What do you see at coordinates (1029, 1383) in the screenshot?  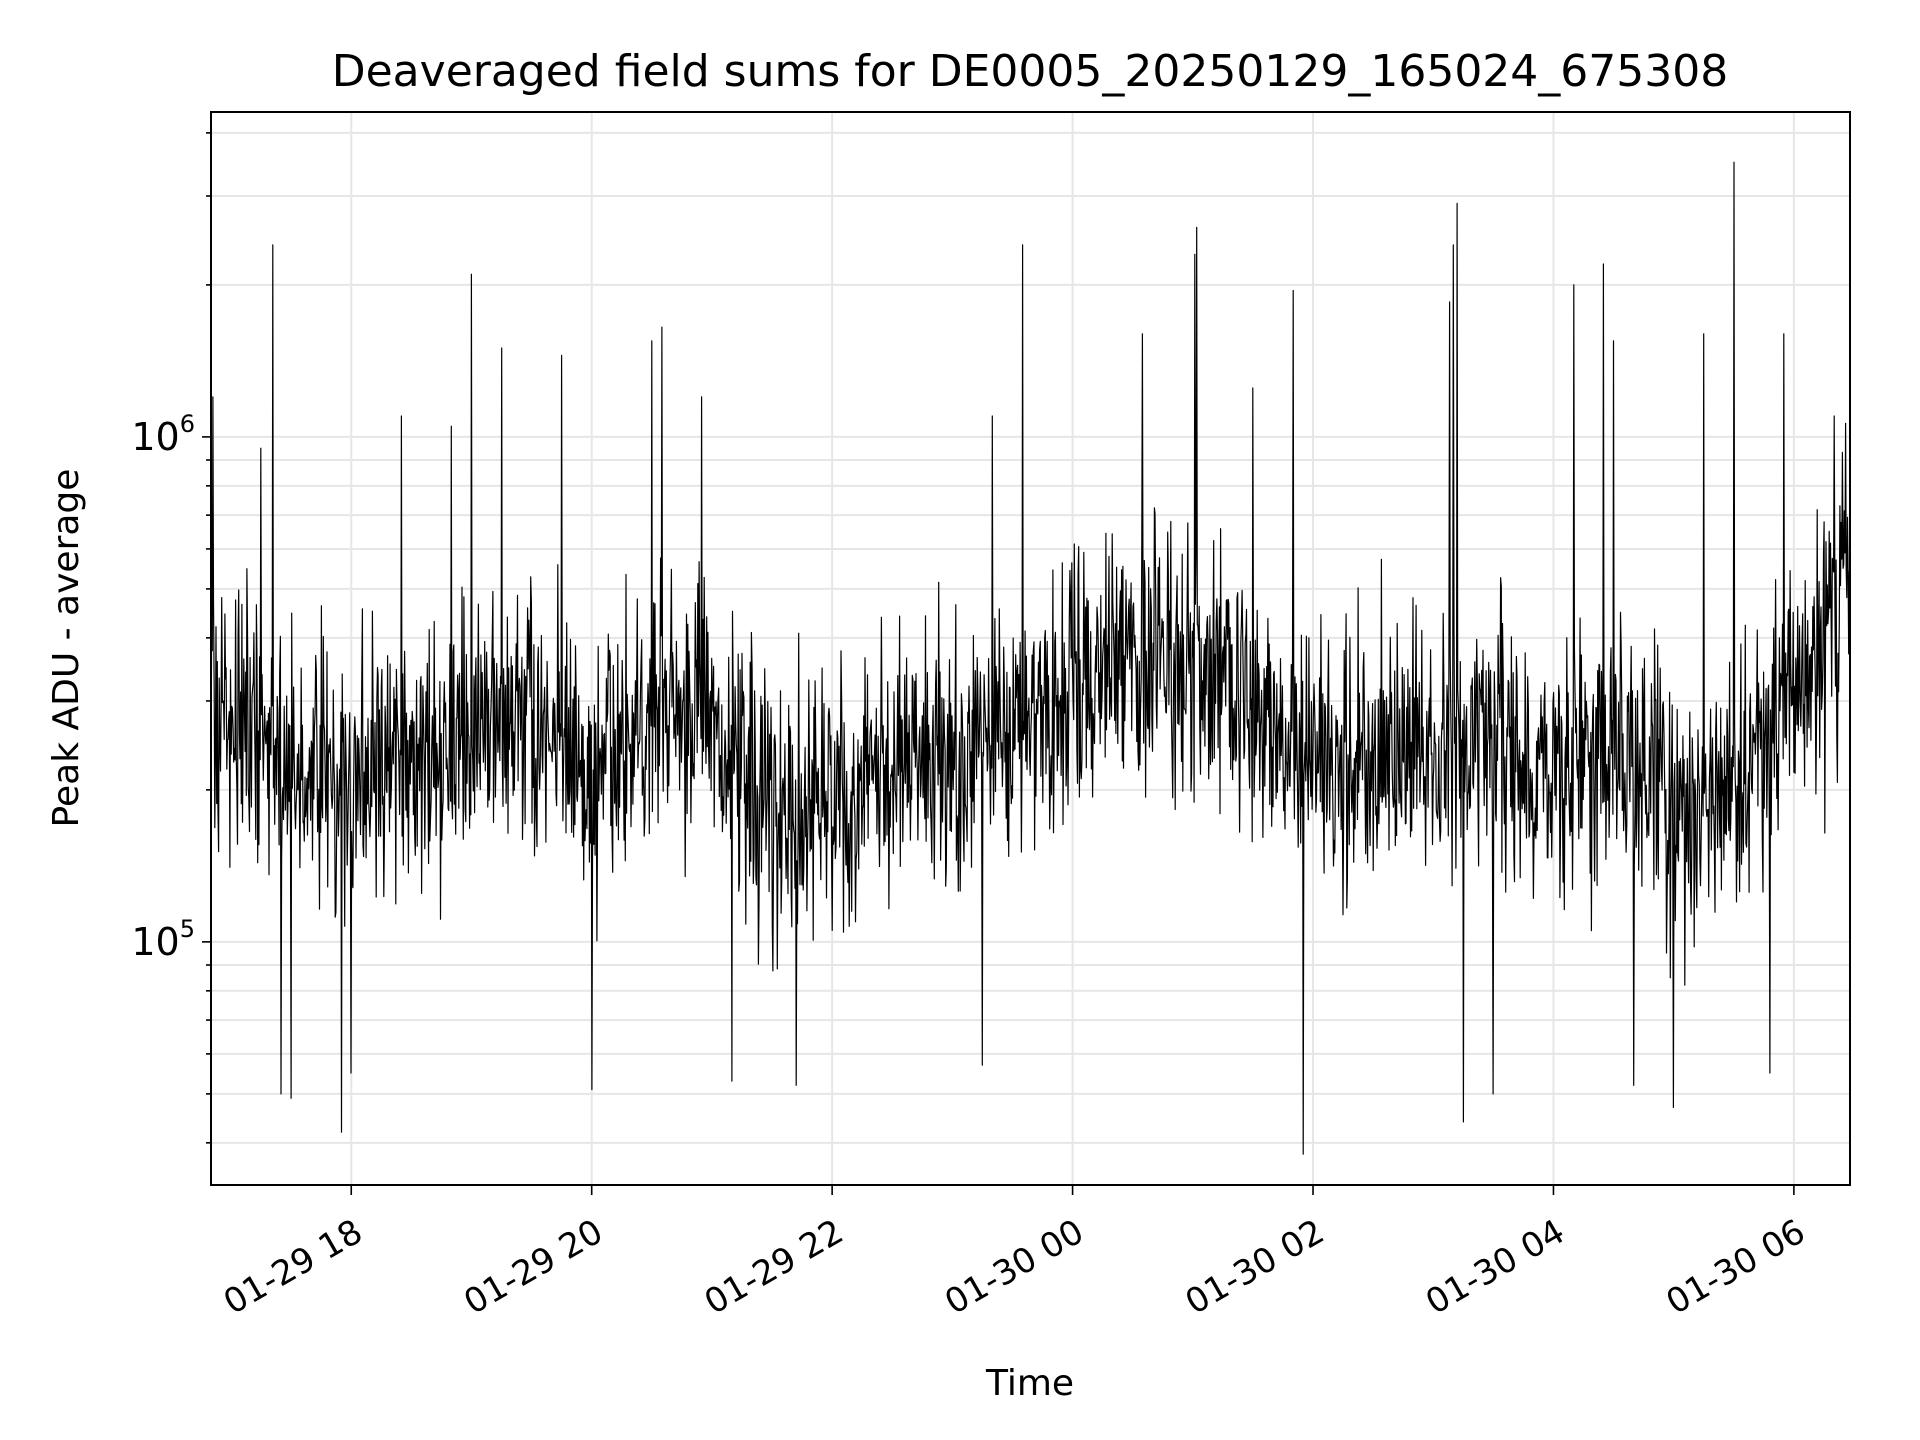 I see `x-axis-label: Time` at bounding box center [1029, 1383].